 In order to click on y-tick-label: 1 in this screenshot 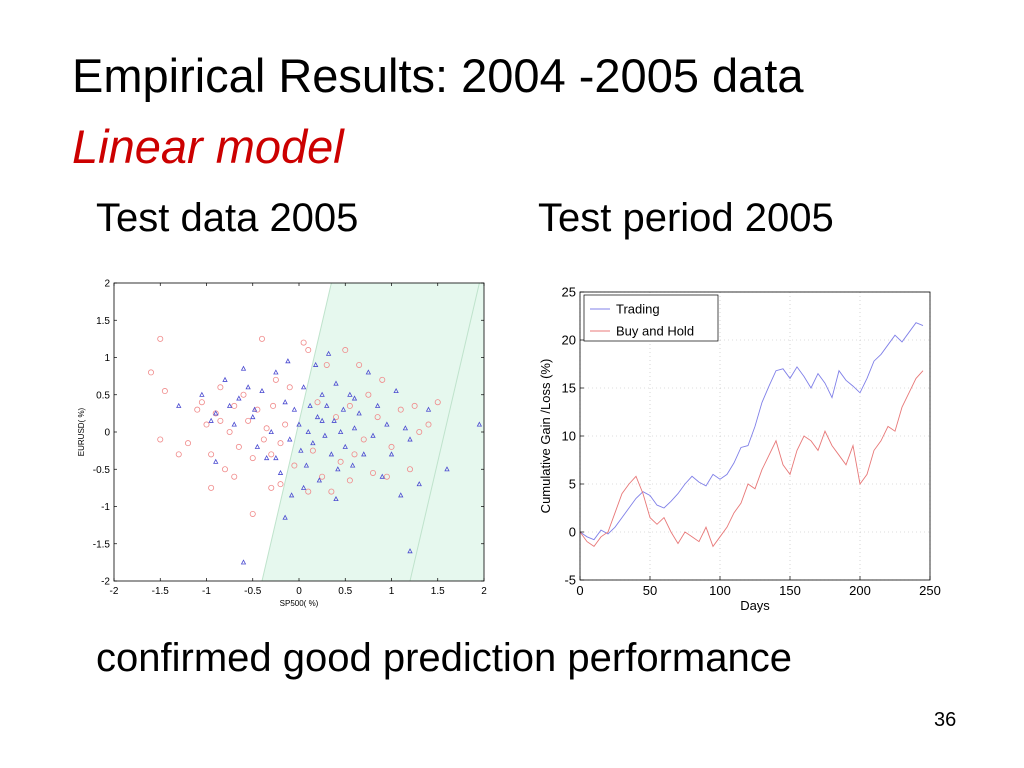, I will do `click(107, 358)`.